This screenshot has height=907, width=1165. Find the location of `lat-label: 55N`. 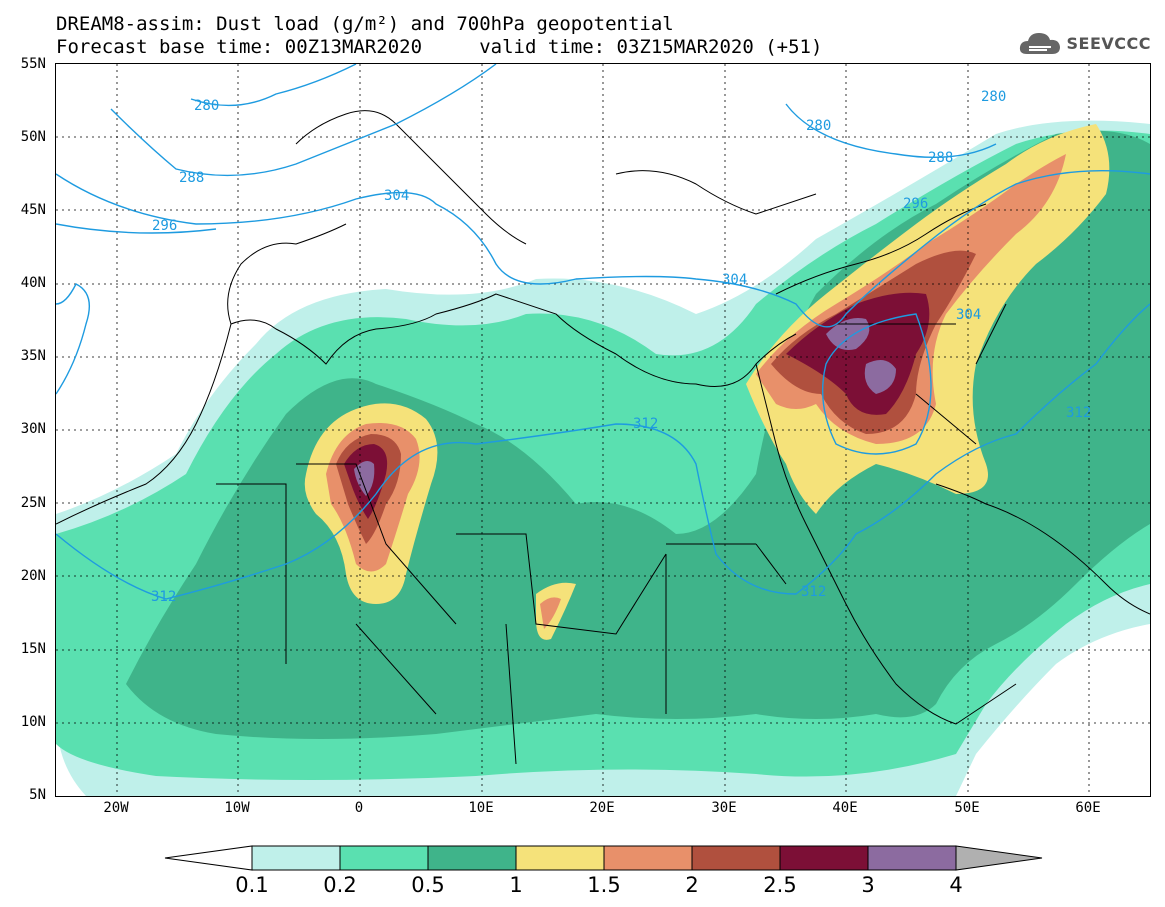

lat-label: 55N is located at coordinates (33, 64).